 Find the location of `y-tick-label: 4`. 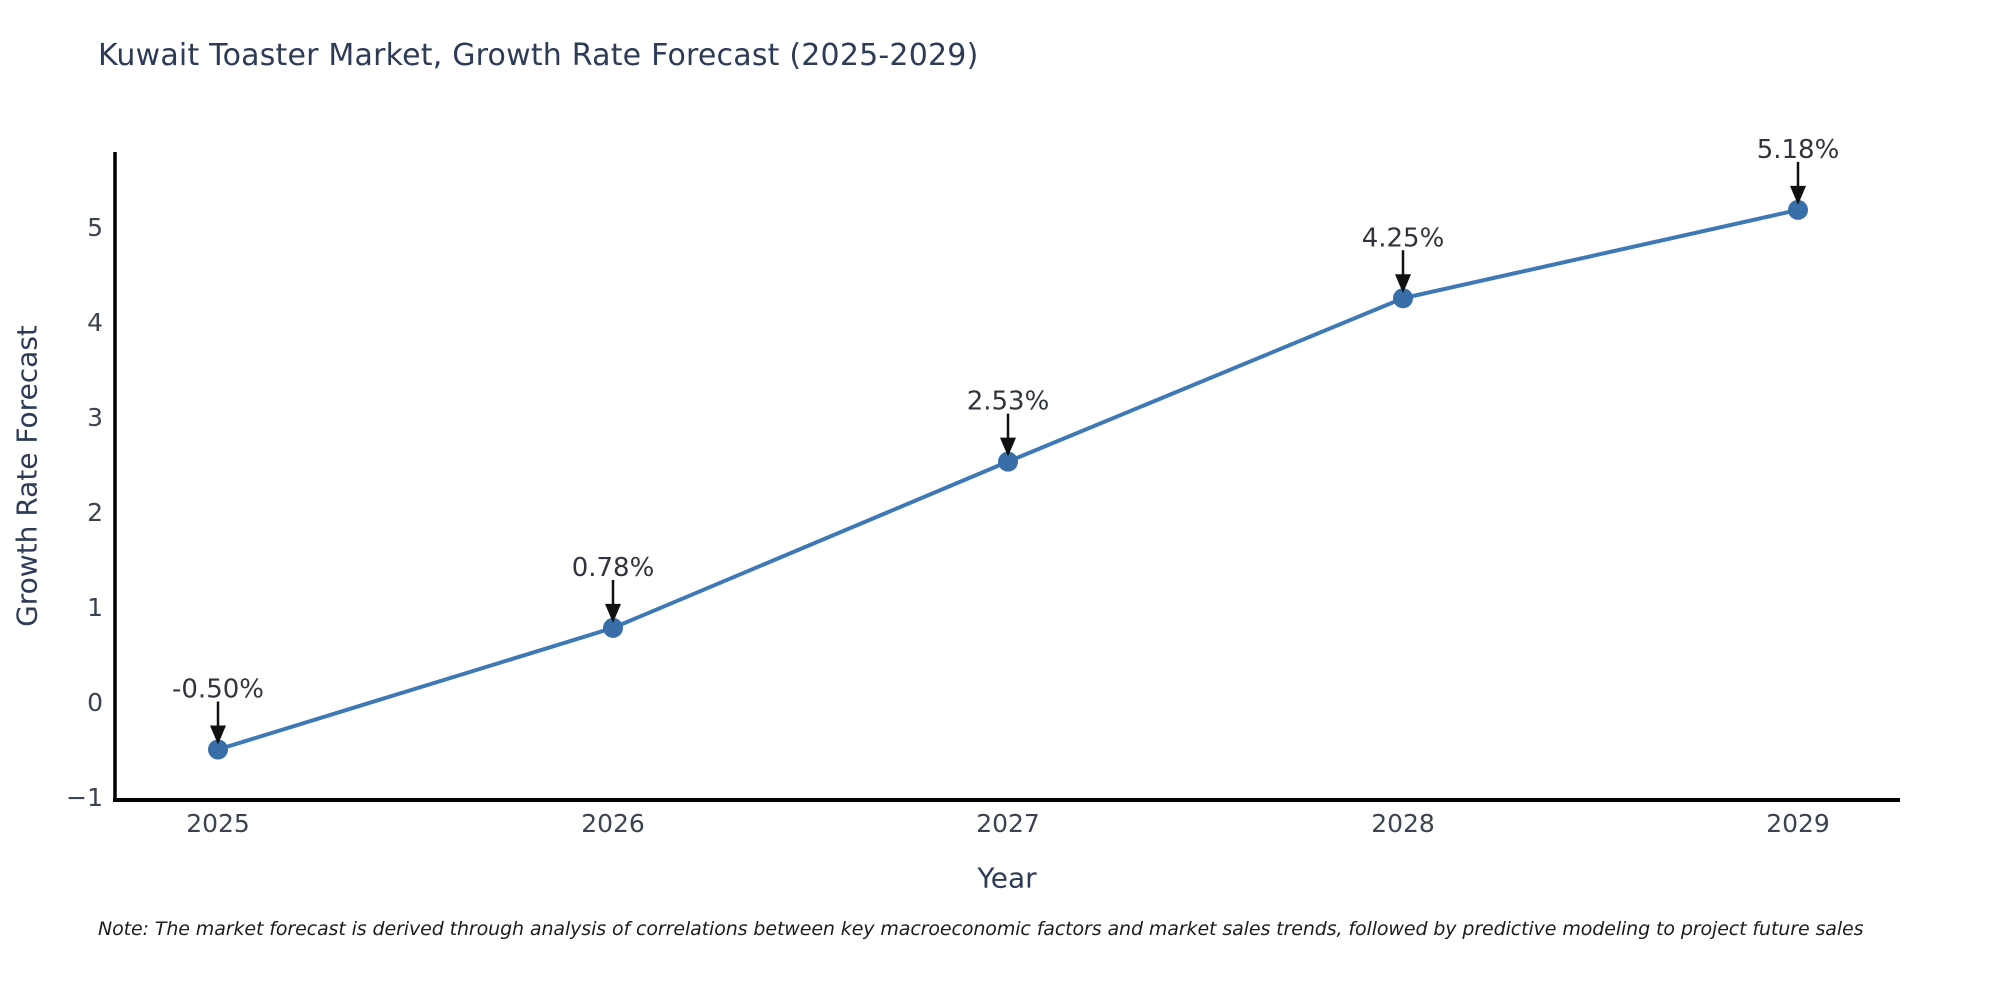

y-tick-label: 4 is located at coordinates (95, 322).